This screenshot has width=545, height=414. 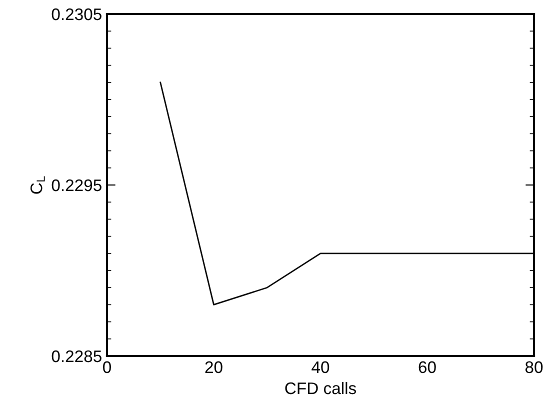 I want to click on y-axis-title: C$_{L}$, so click(x=37, y=185).